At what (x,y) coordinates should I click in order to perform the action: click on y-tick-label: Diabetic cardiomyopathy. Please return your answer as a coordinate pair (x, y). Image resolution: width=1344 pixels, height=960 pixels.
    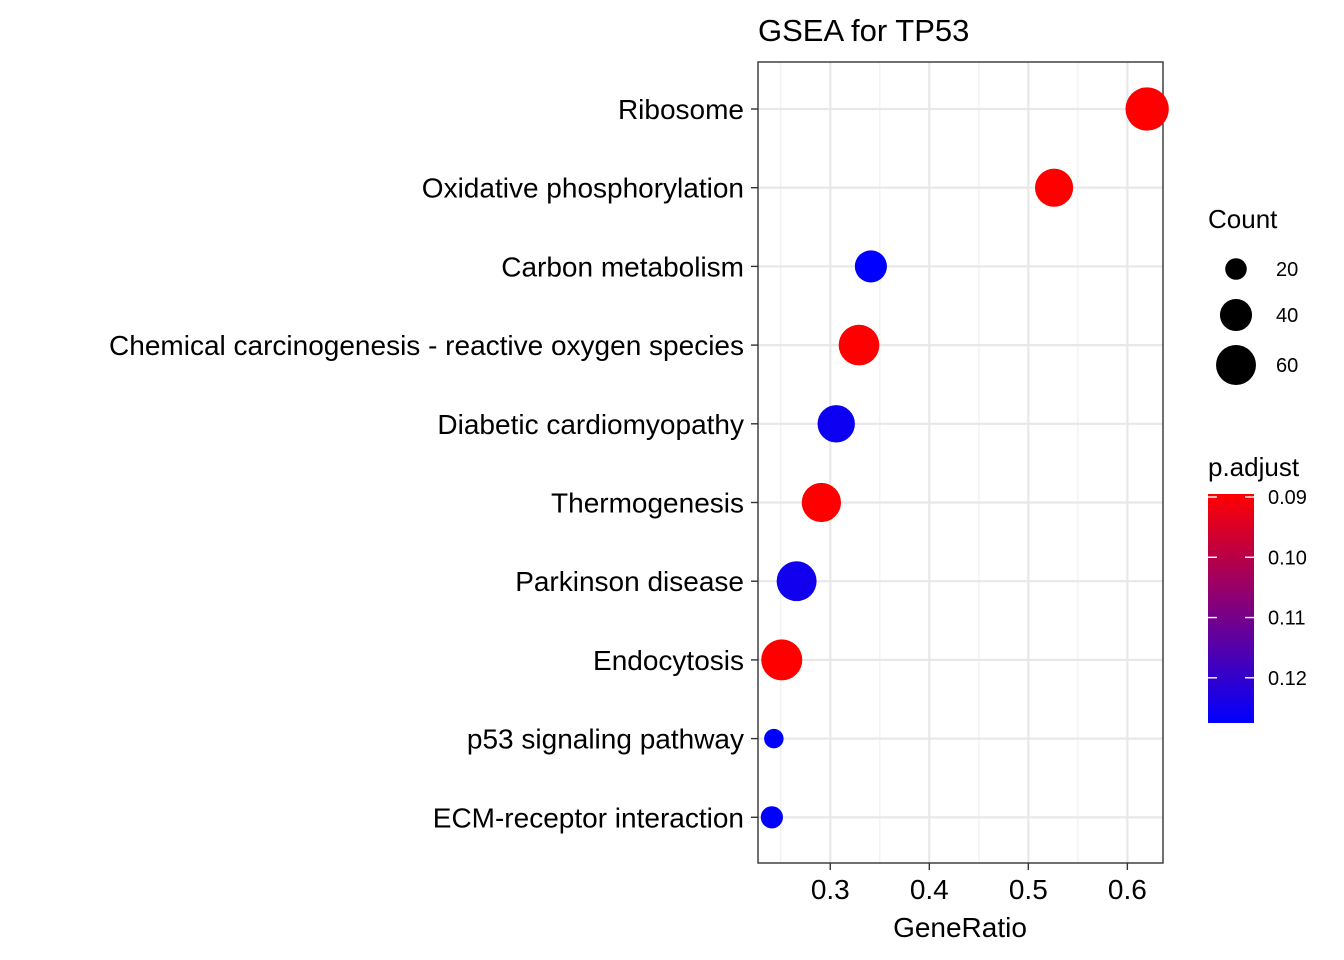
    Looking at the image, I should click on (590, 424).